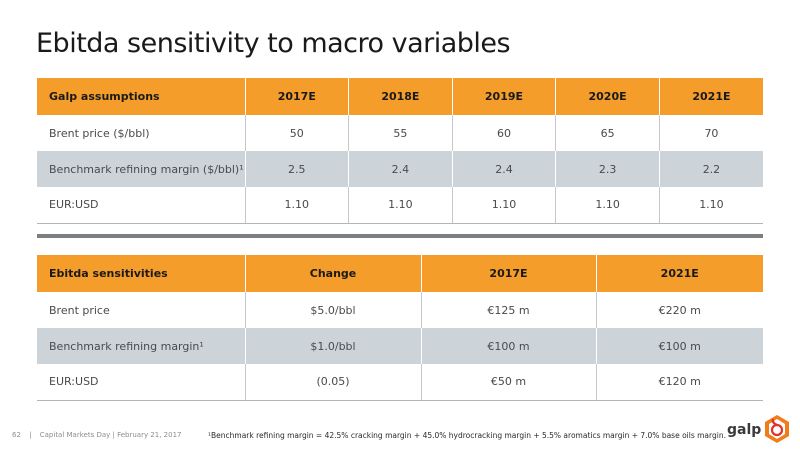 The height and width of the screenshot is (450, 800). Describe the element at coordinates (503, 96) in the screenshot. I see `assumptions-header-year: 2019E` at that location.